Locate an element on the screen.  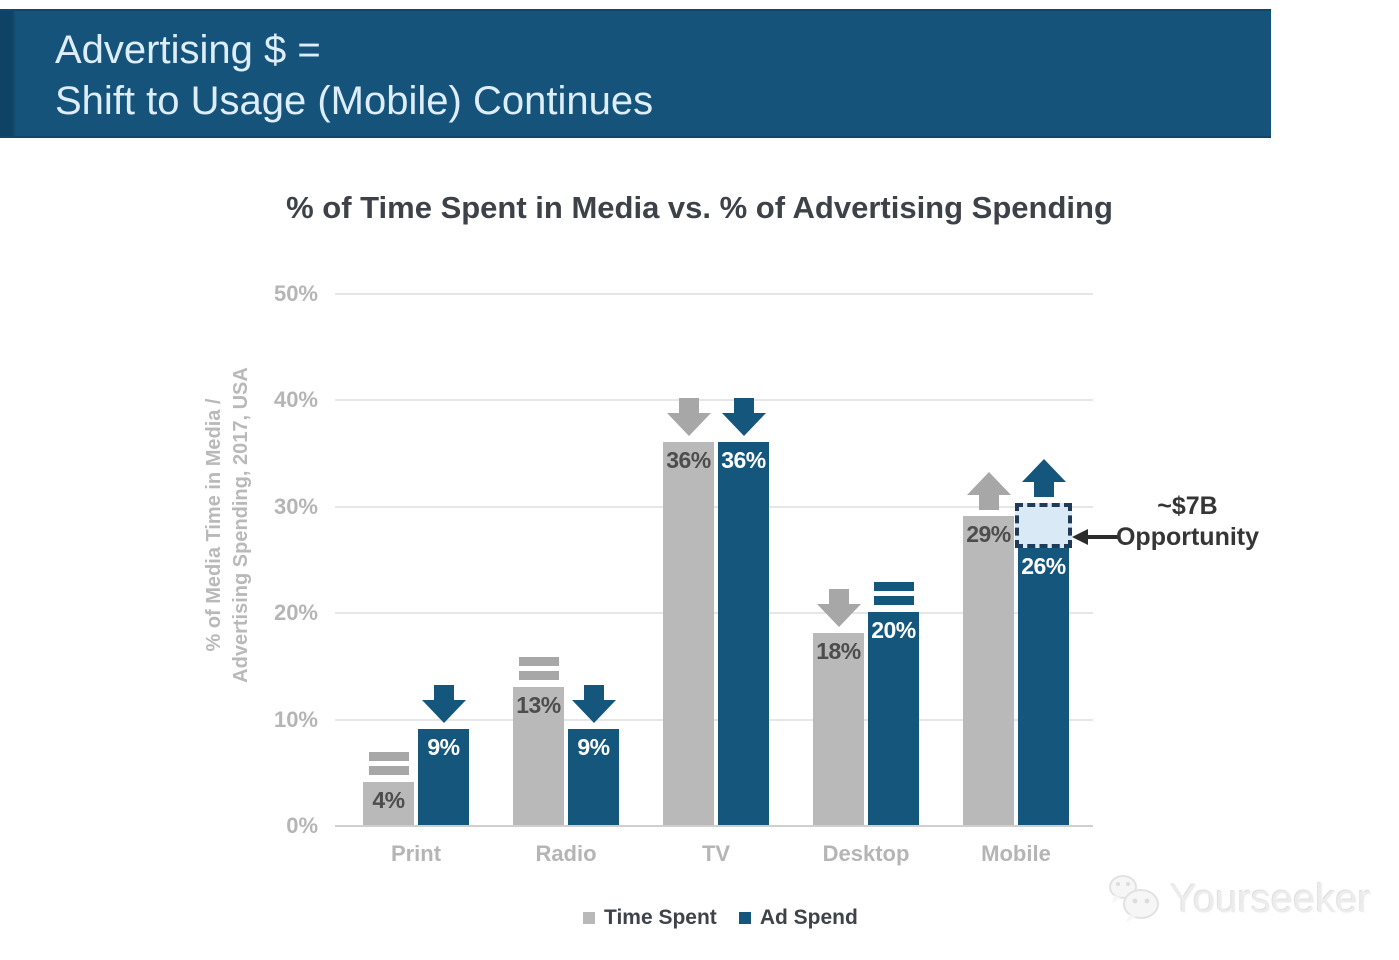
legend-swatch-time-spent is located at coordinates (589, 918).